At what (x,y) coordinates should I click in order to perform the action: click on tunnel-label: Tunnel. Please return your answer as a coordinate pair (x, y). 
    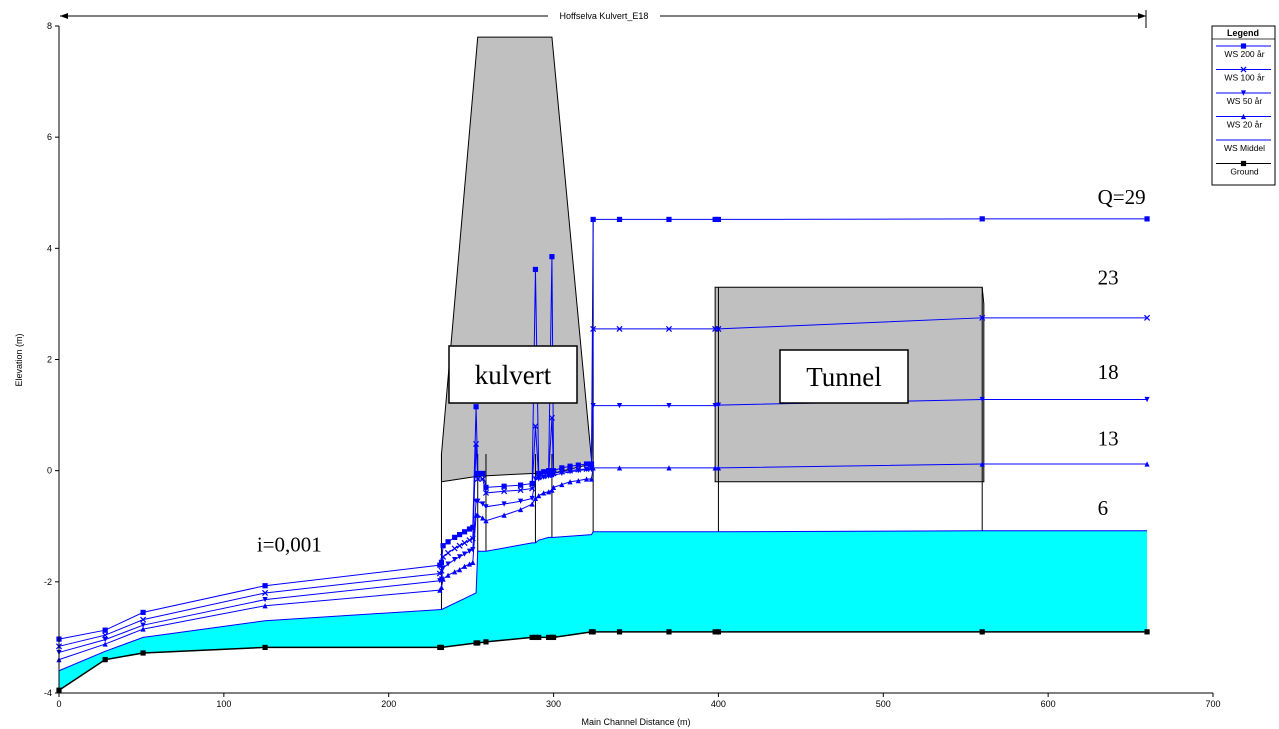
    Looking at the image, I should click on (844, 377).